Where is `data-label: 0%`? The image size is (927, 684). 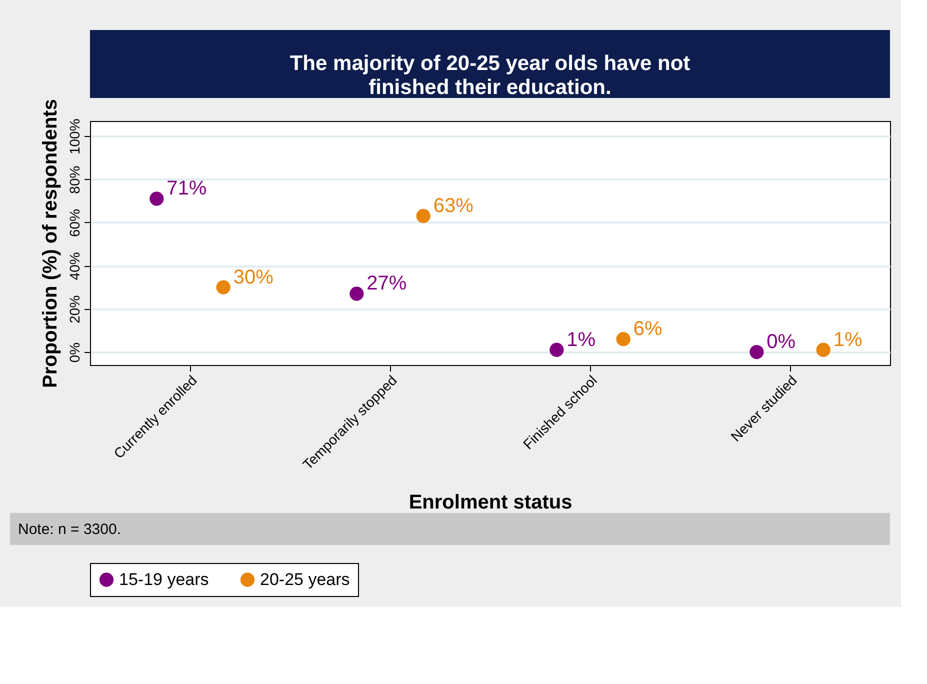
data-label: 0% is located at coordinates (781, 342).